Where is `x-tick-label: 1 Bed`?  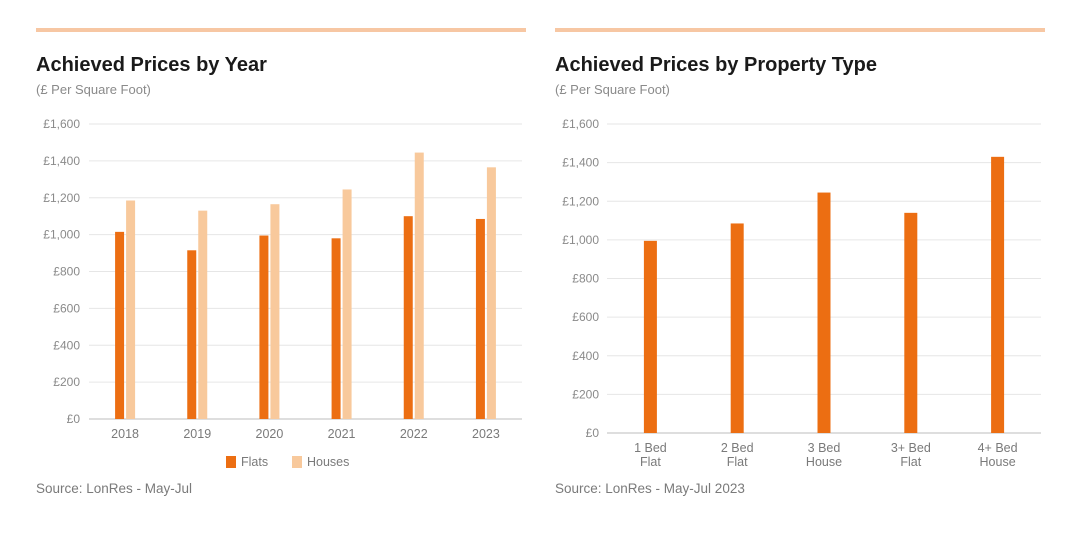 x-tick-label: 1 Bed is located at coordinates (650, 448).